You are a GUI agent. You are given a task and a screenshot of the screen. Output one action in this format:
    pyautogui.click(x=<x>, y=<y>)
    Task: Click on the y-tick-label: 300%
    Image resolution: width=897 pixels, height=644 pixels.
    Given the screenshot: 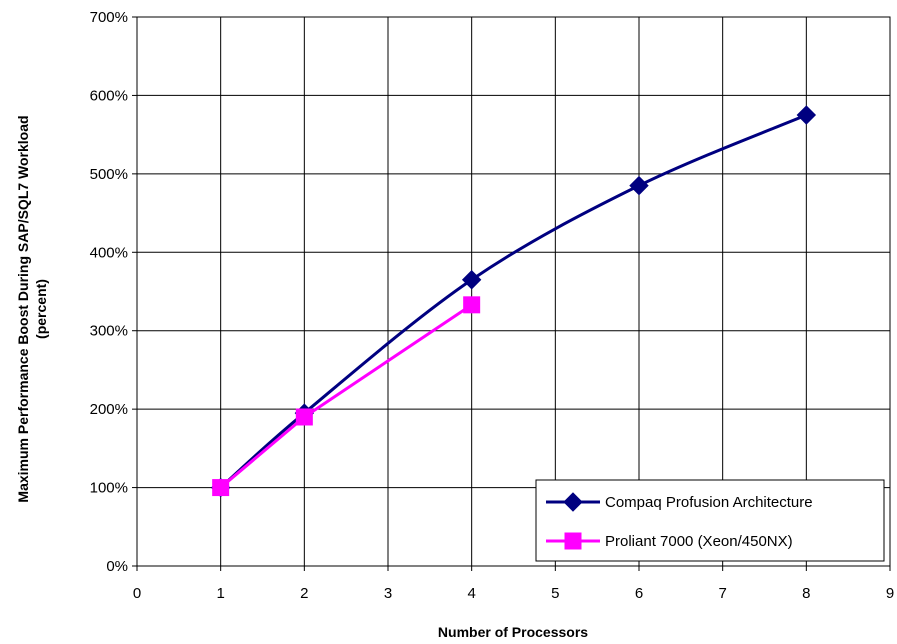 What is the action you would take?
    pyautogui.click(x=109, y=331)
    